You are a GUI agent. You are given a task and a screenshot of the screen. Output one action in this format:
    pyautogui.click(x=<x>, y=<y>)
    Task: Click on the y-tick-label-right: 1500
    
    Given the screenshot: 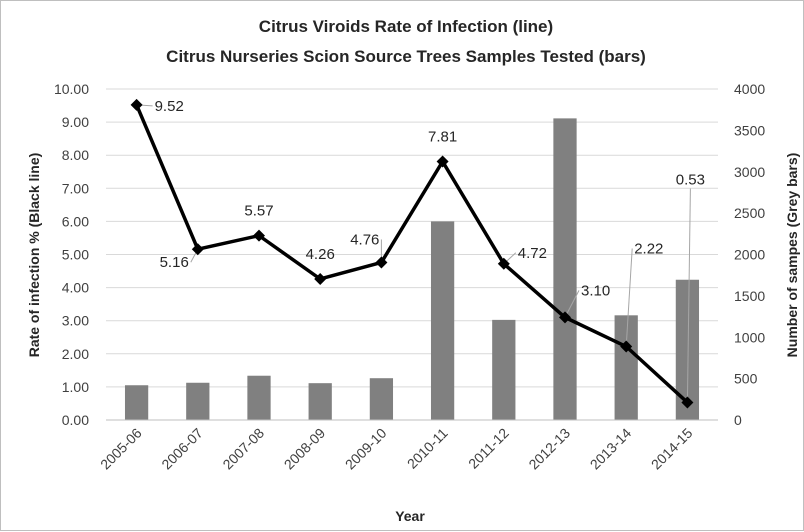 What is the action you would take?
    pyautogui.click(x=749, y=296)
    